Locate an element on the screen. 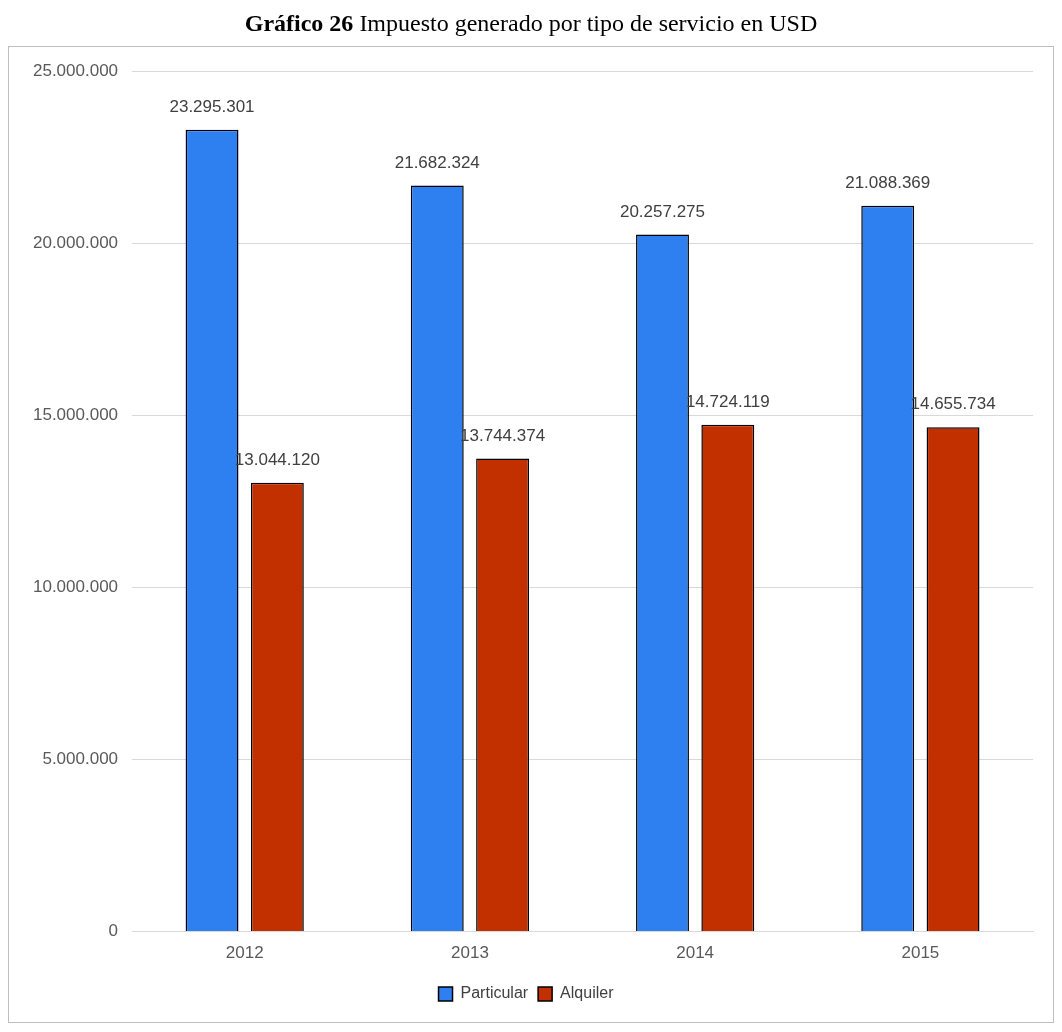 The width and height of the screenshot is (1062, 1032). x-tick-label: 2012 is located at coordinates (244, 953).